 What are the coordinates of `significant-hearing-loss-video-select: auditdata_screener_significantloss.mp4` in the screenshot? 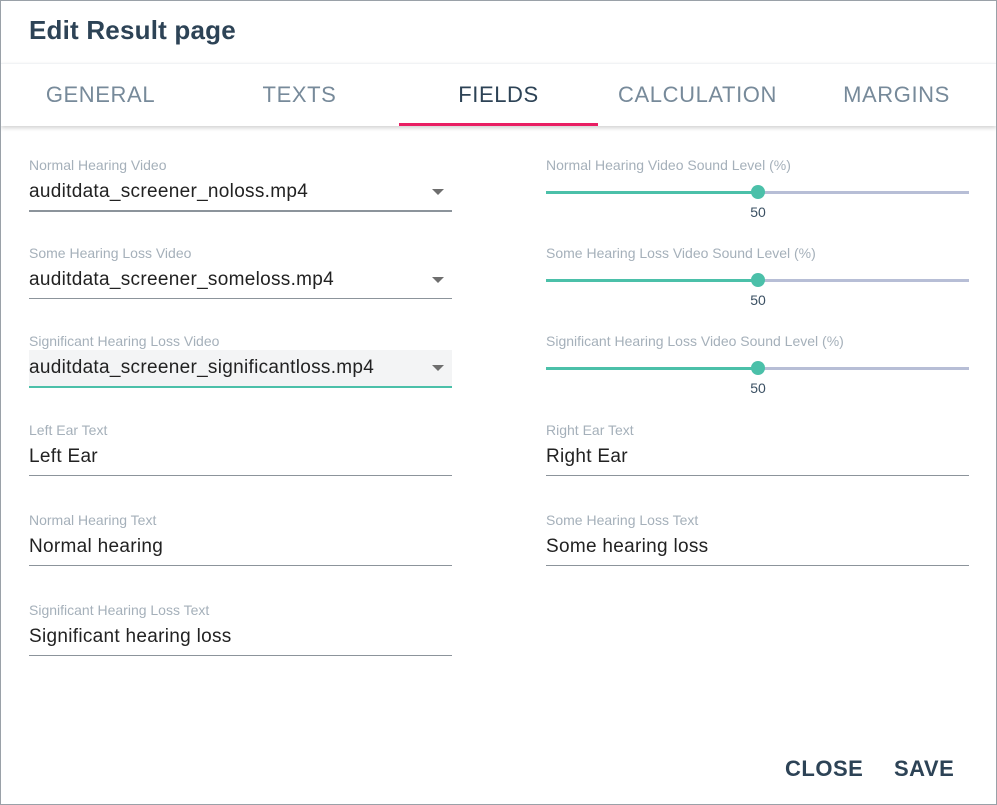 It's located at (240, 369).